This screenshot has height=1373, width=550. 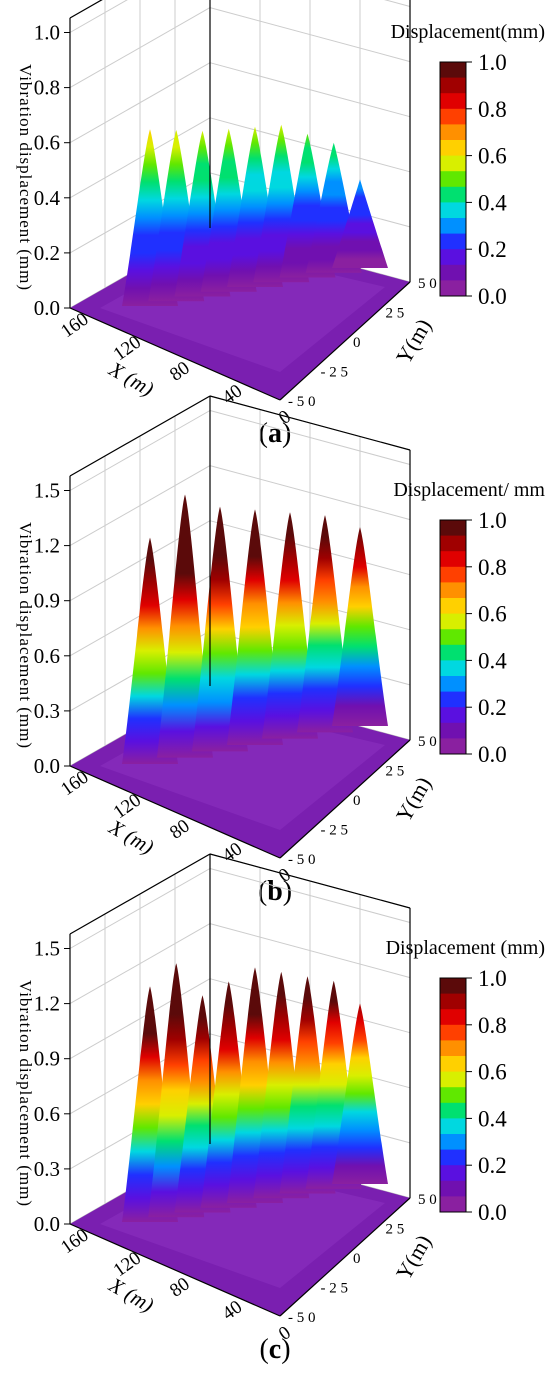 I want to click on z-tick-label: 0.9, so click(x=47, y=601).